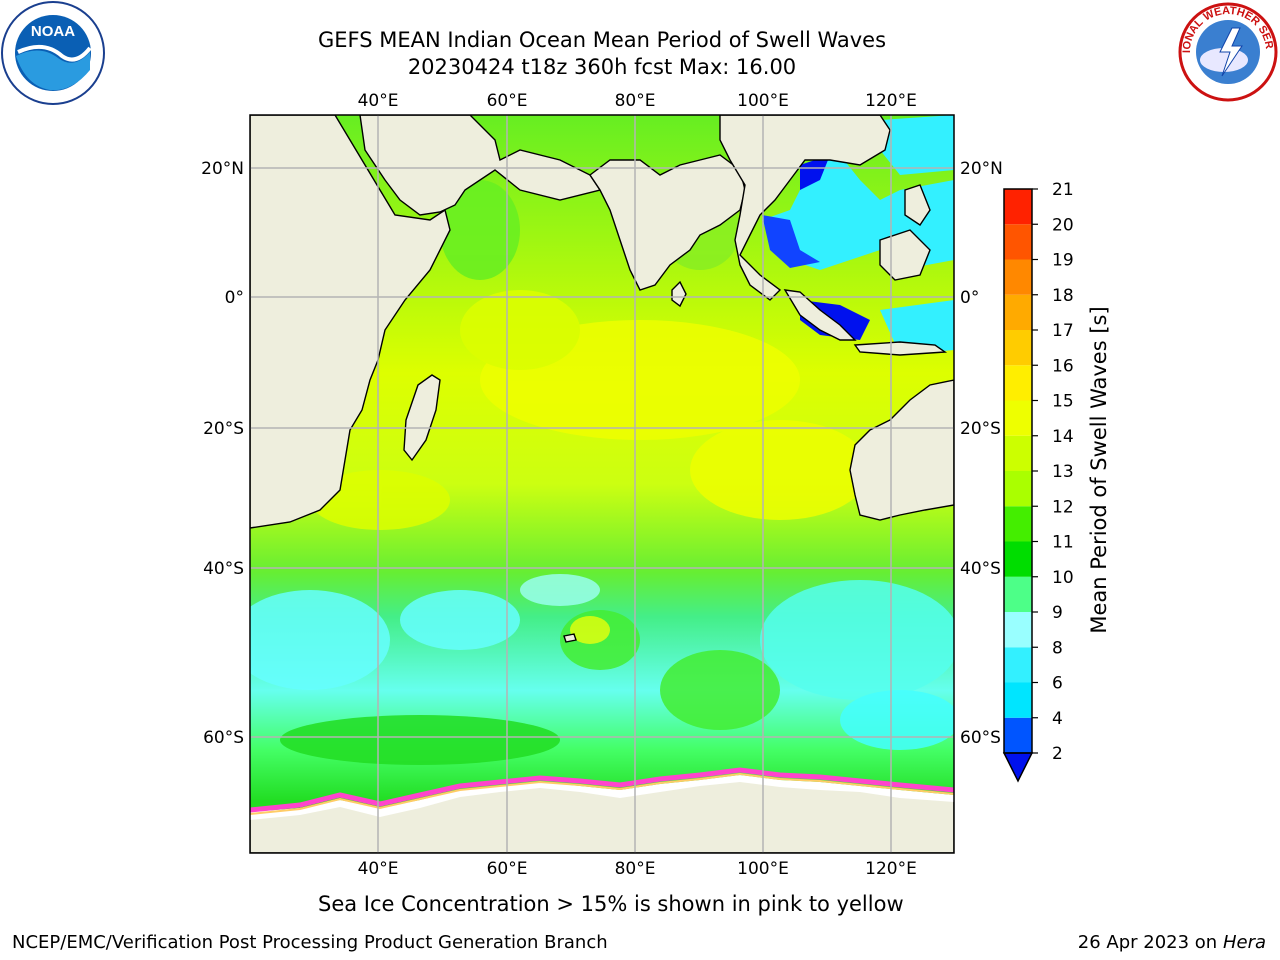 The height and width of the screenshot is (960, 1280). What do you see at coordinates (53, 31) in the screenshot?
I see `noaa-logo-text: NOAA` at bounding box center [53, 31].